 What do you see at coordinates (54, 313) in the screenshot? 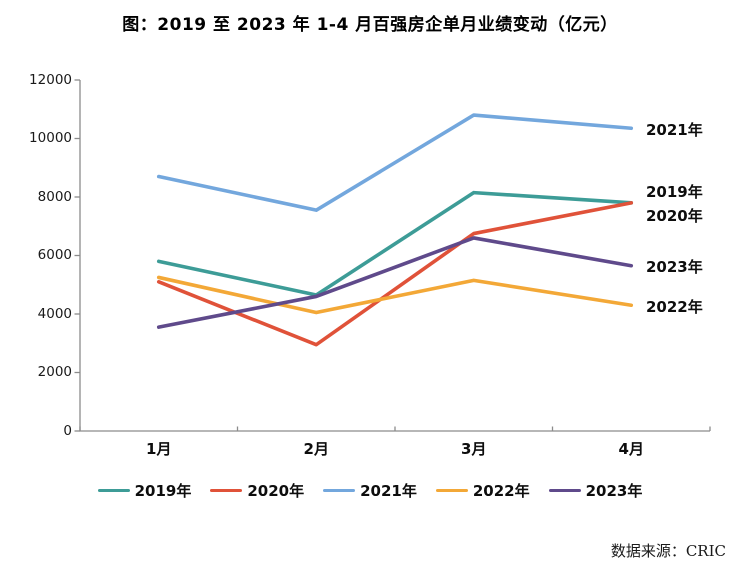
I see `y-axis-tick-label: 4000` at bounding box center [54, 313].